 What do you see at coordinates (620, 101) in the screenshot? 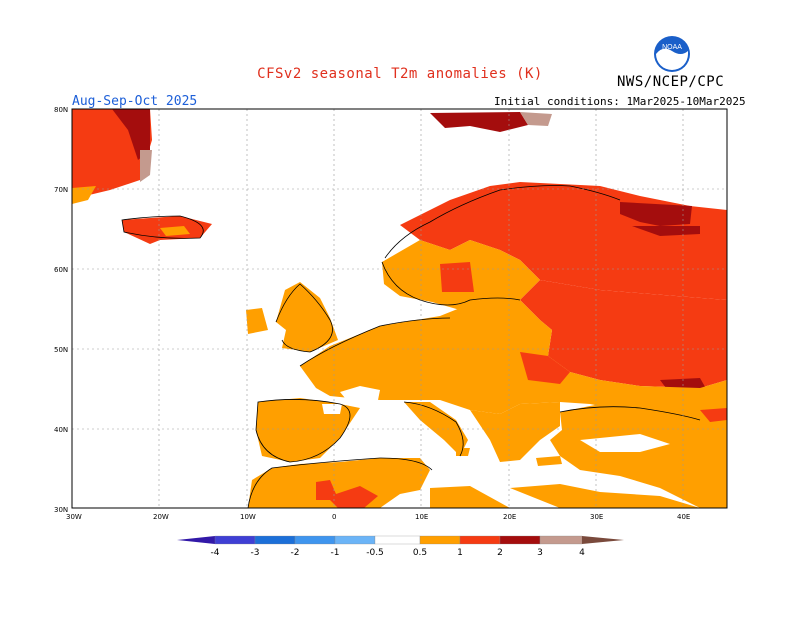
I see `initial-conditions: Initial conditions: 1Mar2025-10Mar2025` at bounding box center [620, 101].